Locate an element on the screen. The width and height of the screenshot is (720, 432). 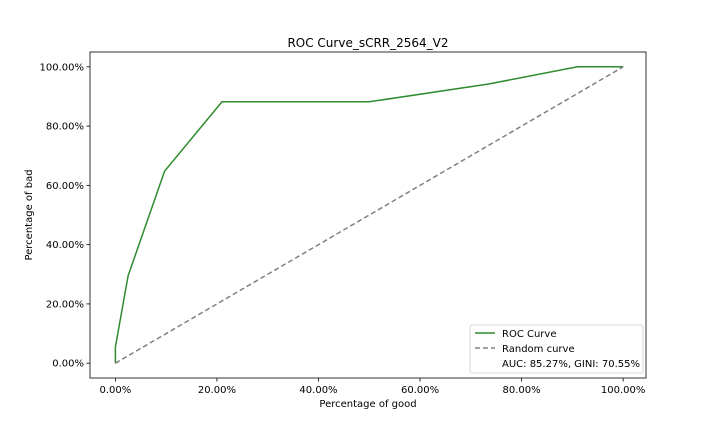
y-tick-label: 60.00% is located at coordinates (65, 186).